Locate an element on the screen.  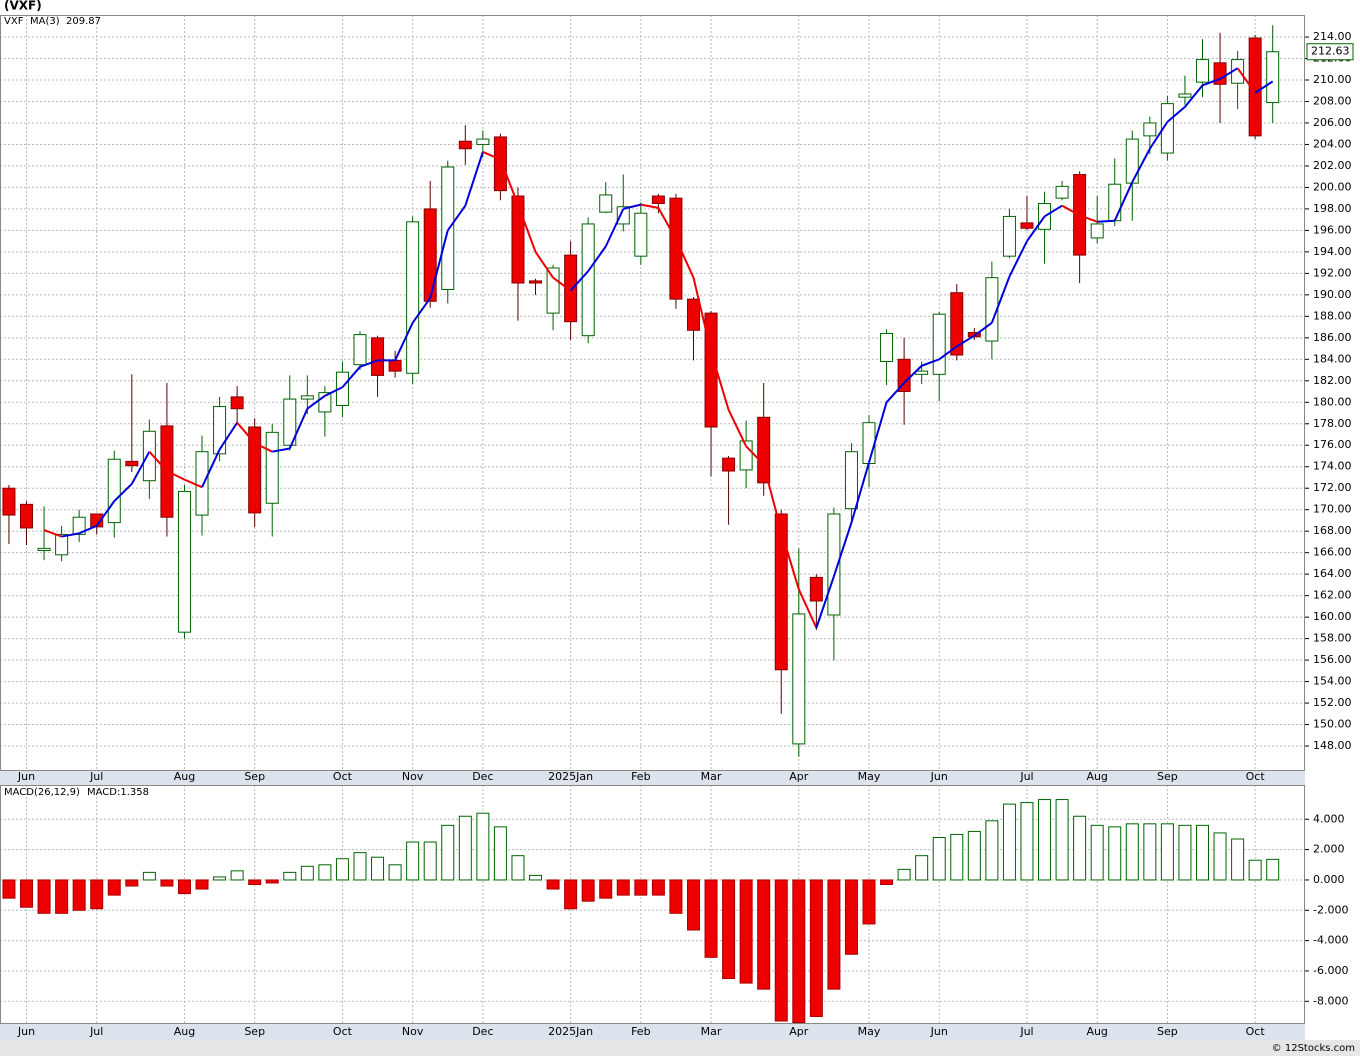
y-tick-label: 192.00 is located at coordinates (1332, 272).